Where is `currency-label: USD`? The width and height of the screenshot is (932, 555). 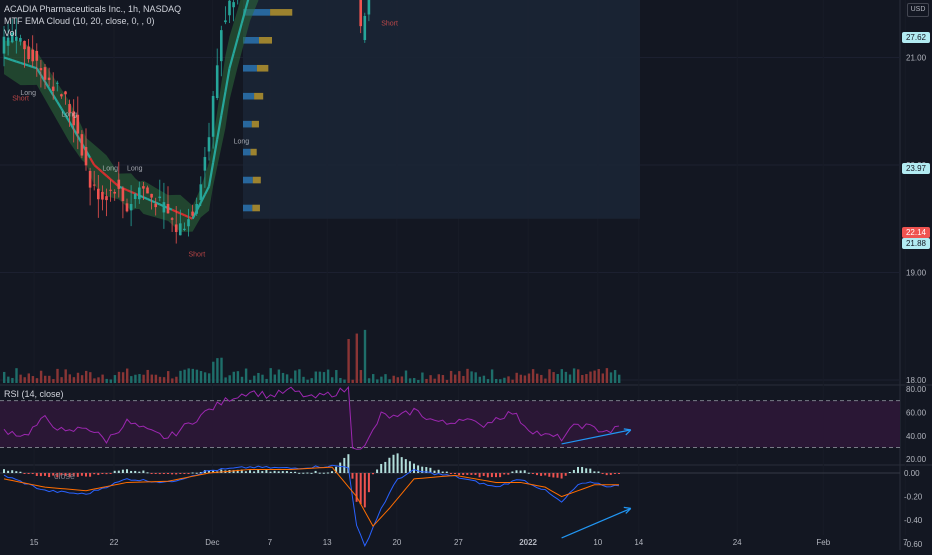
currency-label: USD is located at coordinates (918, 9).